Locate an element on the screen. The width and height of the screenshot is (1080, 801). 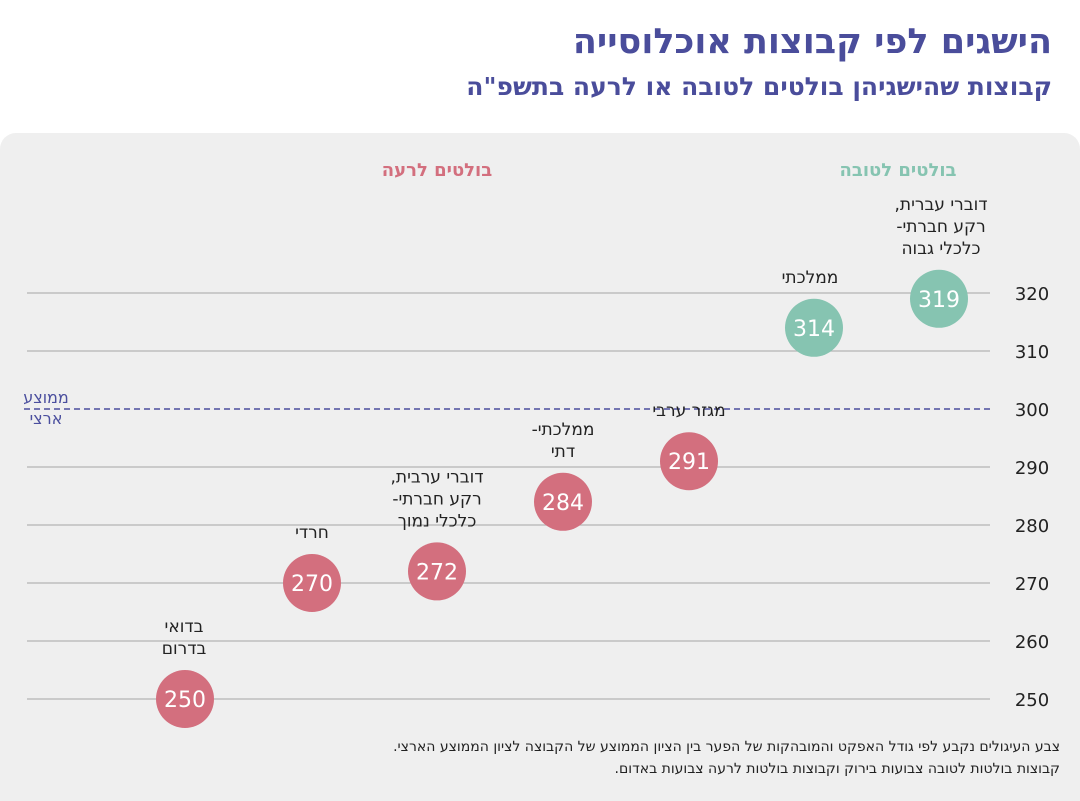
legend-bad: בולטים לרעה is located at coordinates (437, 170).